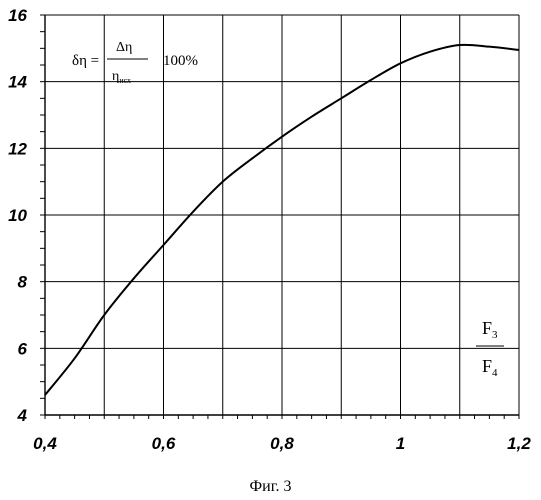  What do you see at coordinates (400, 443) in the screenshot?
I see `x-tick-label: 1` at bounding box center [400, 443].